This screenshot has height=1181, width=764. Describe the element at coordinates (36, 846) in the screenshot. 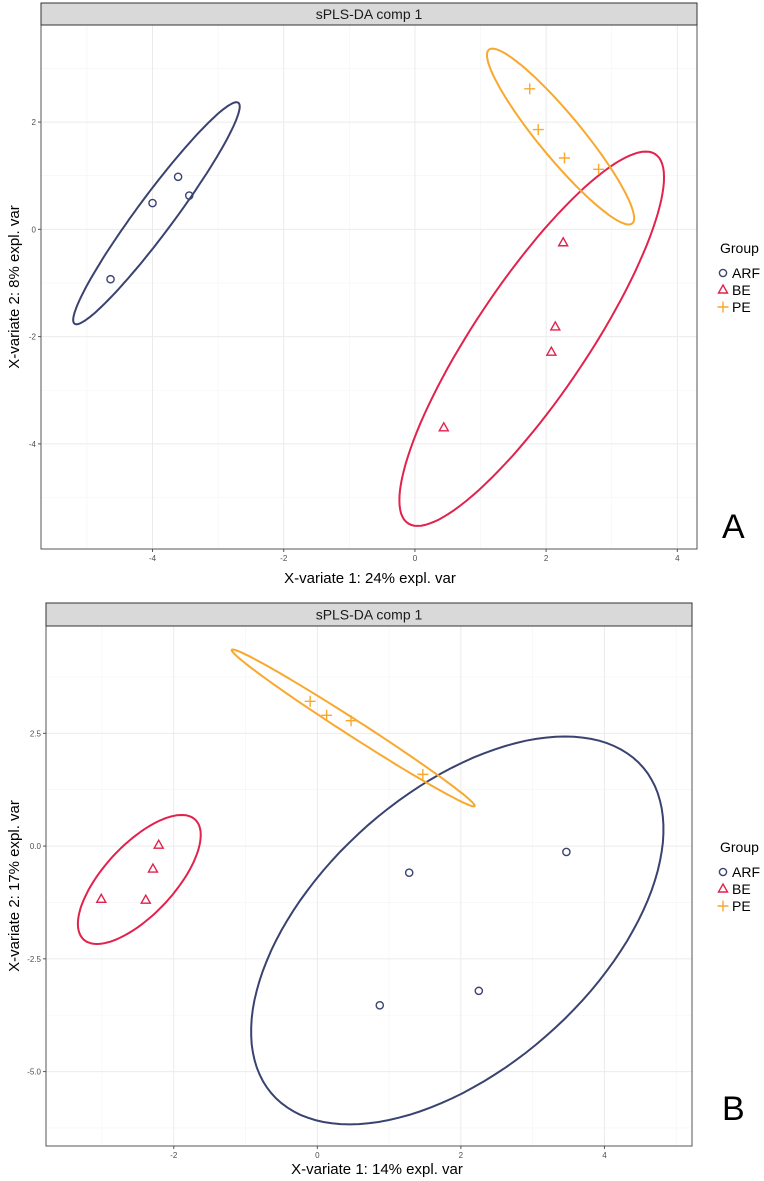

I see `y-tick-label: 0.0` at that location.